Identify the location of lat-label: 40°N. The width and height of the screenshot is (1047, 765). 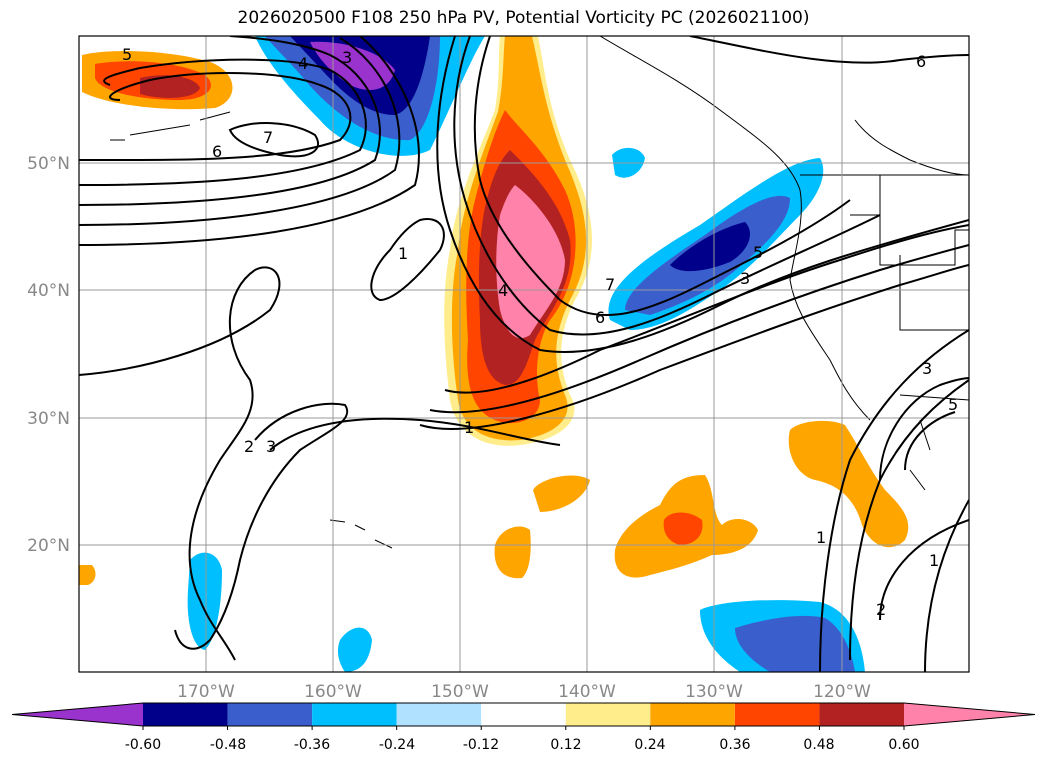
(48, 291).